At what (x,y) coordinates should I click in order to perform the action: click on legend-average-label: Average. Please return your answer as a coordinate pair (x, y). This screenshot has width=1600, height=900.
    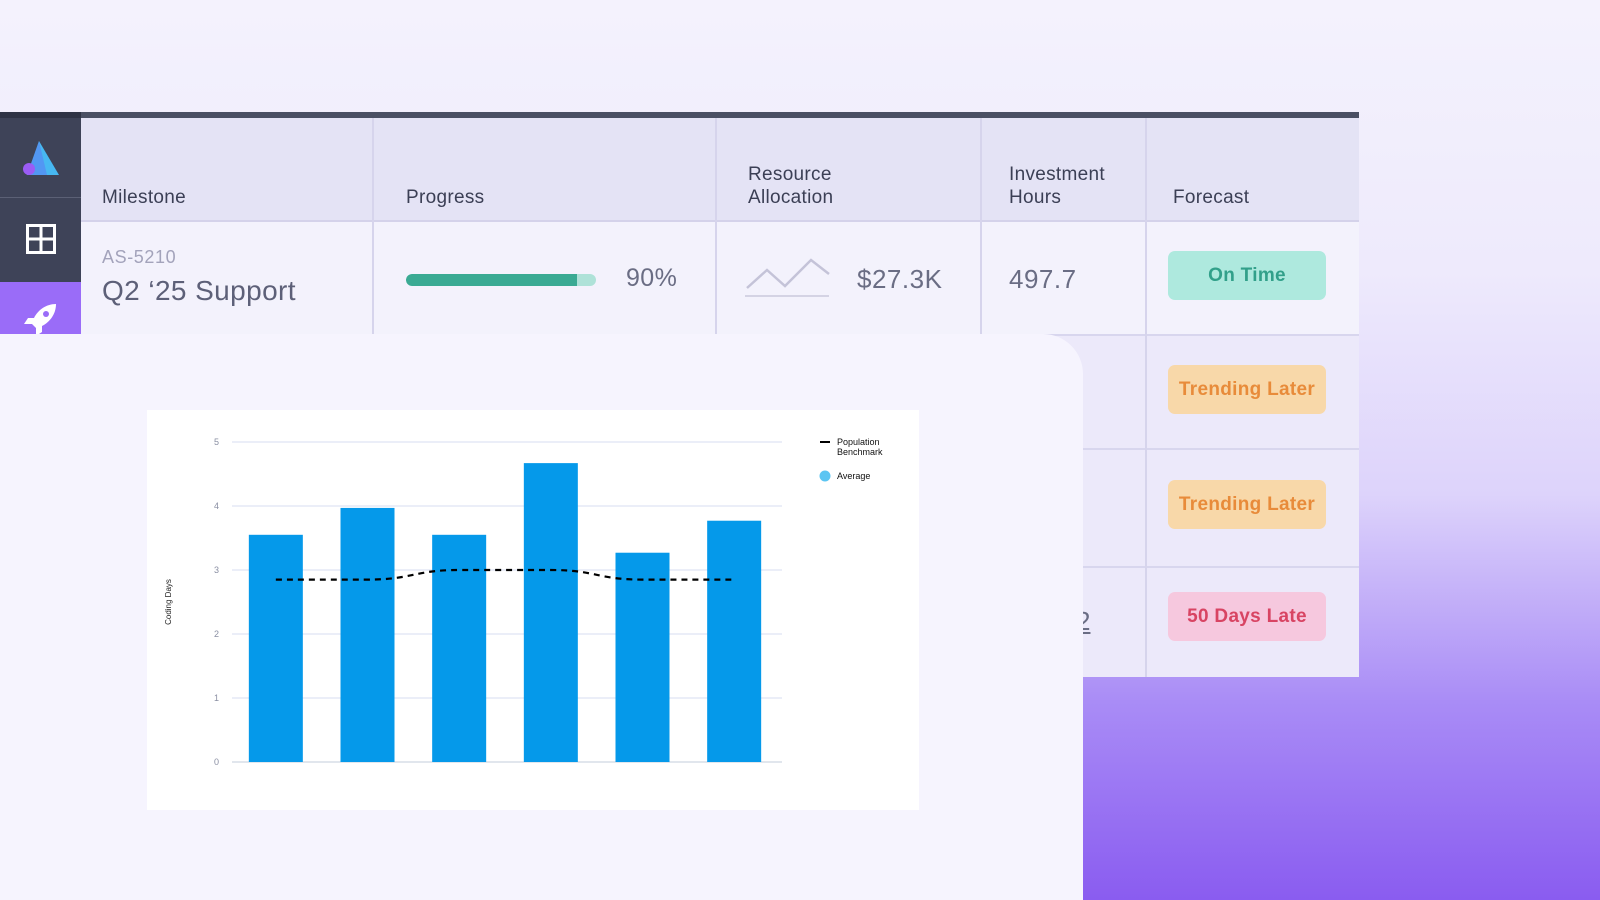
    Looking at the image, I should click on (853, 476).